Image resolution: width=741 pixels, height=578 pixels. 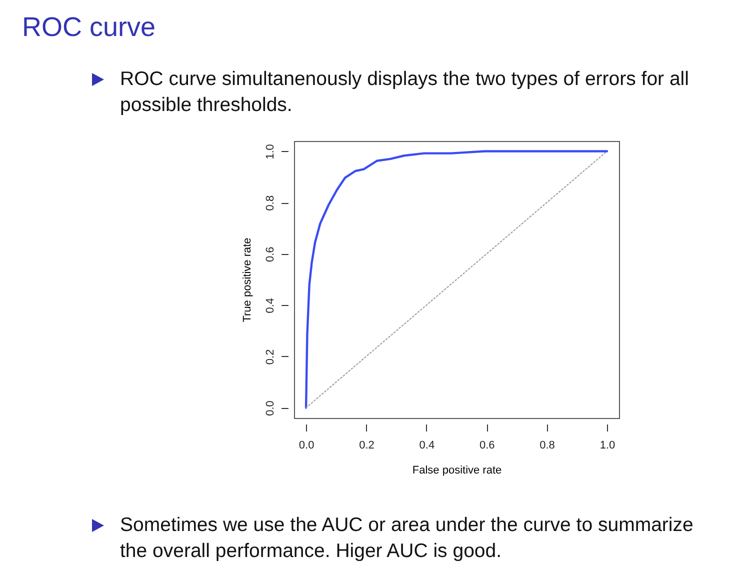 What do you see at coordinates (248, 280) in the screenshot?
I see `y-axis-title: True positive rate` at bounding box center [248, 280].